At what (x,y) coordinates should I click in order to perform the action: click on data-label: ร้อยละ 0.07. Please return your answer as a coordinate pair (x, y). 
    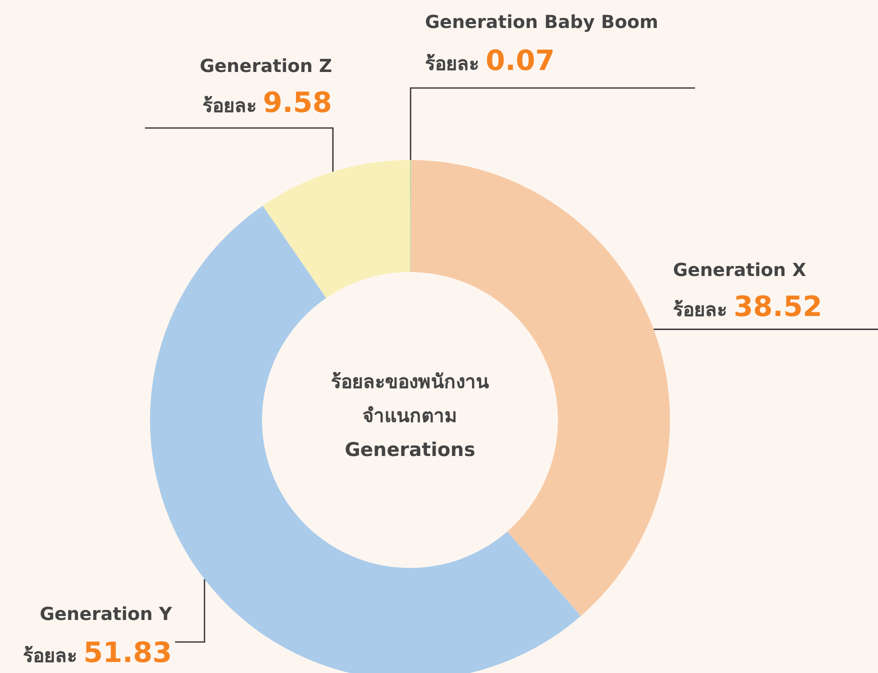
    Looking at the image, I should click on (490, 60).